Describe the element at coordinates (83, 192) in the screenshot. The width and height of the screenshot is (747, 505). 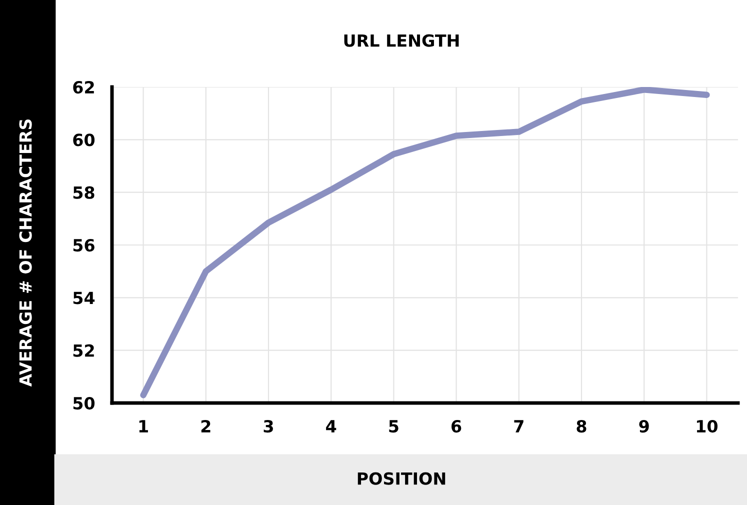
I see `y-tick-label: 58` at that location.